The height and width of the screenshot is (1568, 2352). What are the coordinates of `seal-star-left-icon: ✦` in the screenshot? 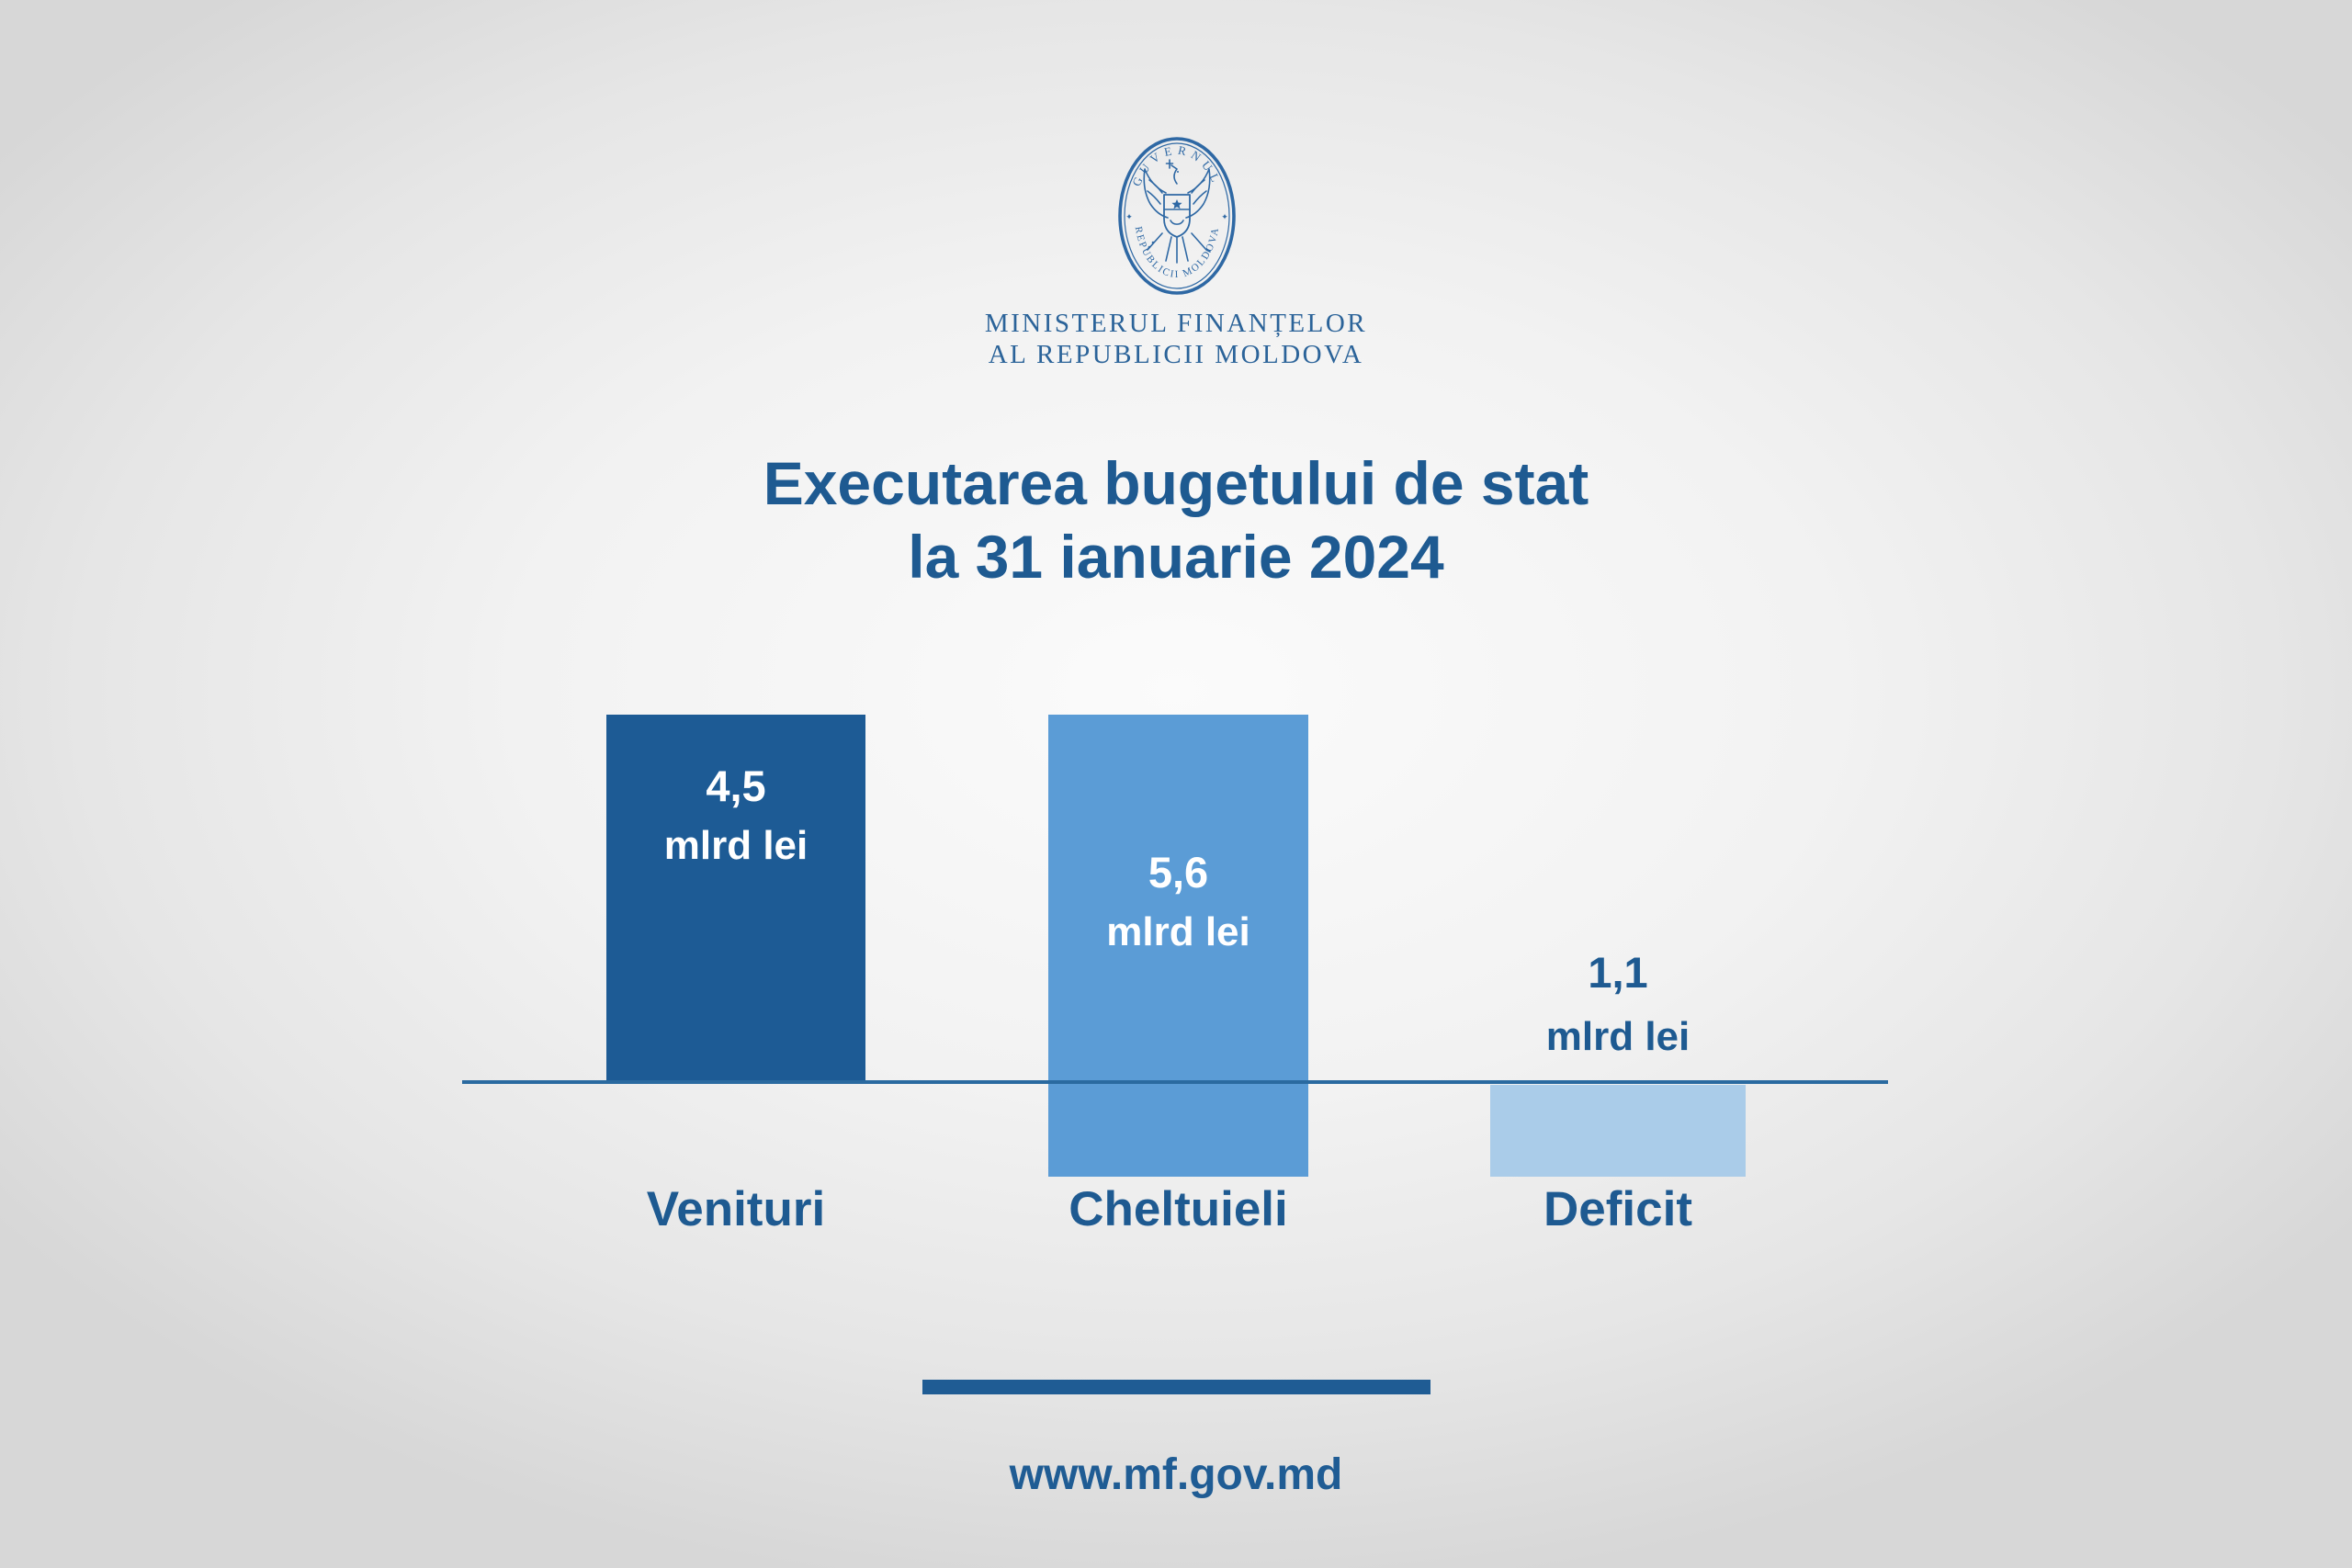 It's located at (1129, 217).